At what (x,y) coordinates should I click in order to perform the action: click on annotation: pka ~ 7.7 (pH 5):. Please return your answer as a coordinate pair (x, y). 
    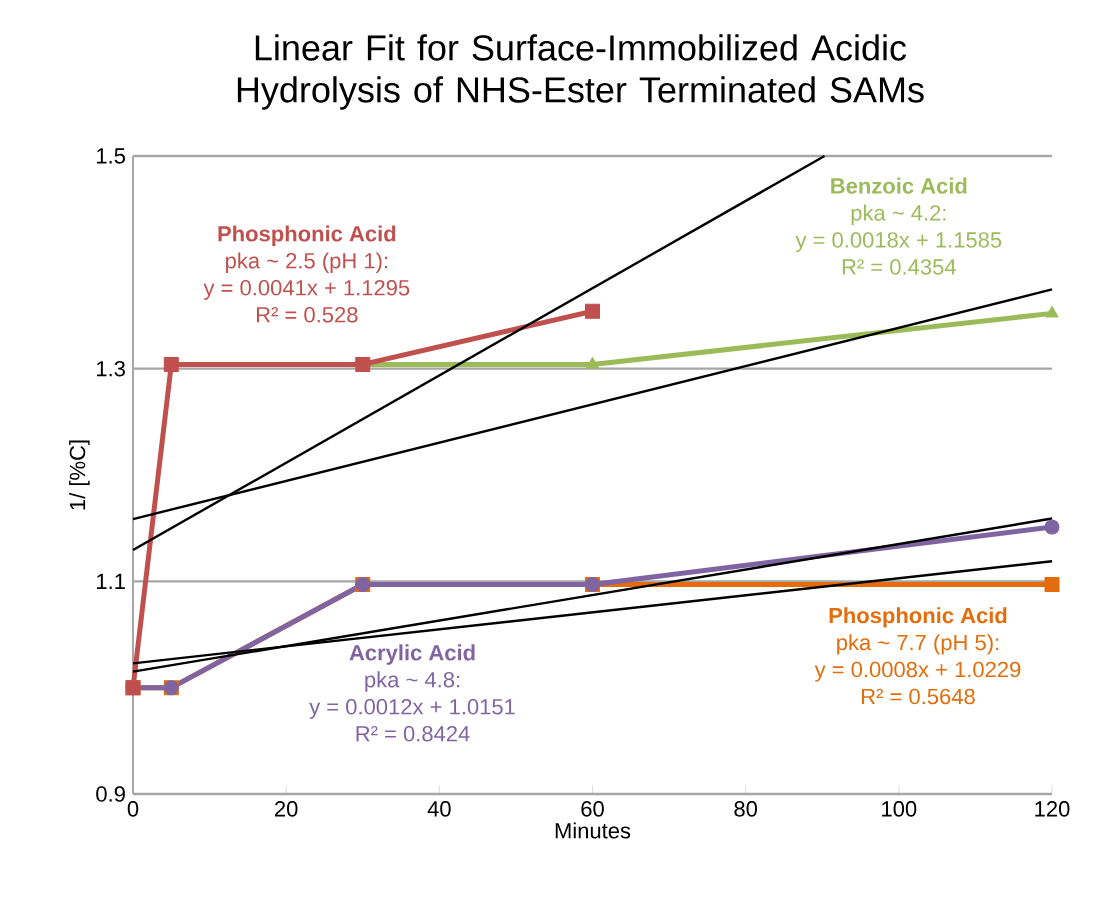
    Looking at the image, I should click on (918, 644).